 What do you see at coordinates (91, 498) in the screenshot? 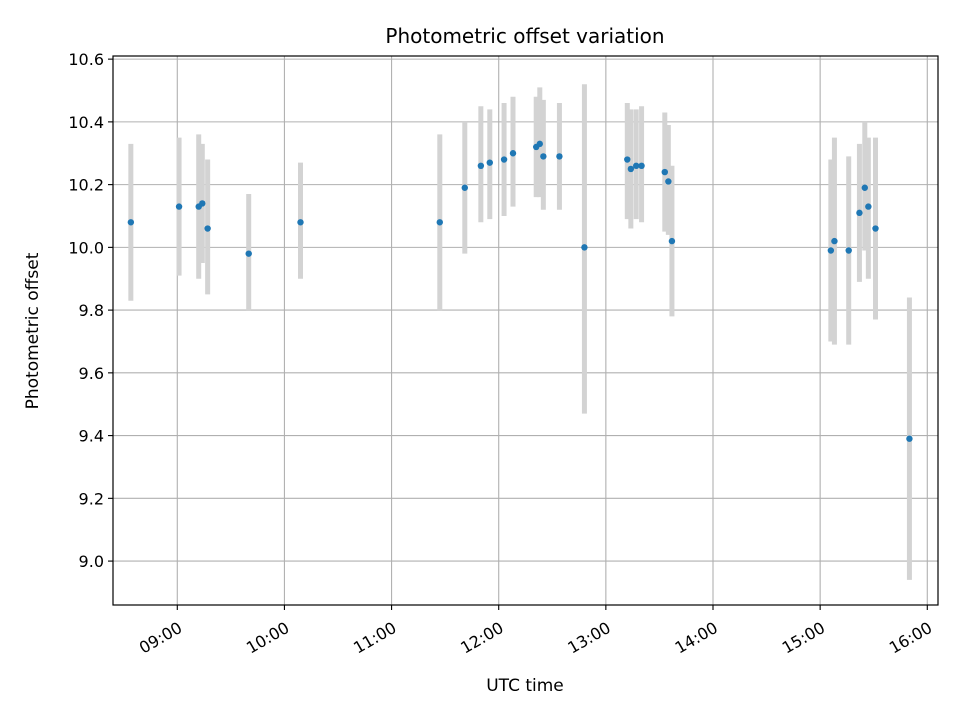
I see `y-tick-label: 9.2` at bounding box center [91, 498].